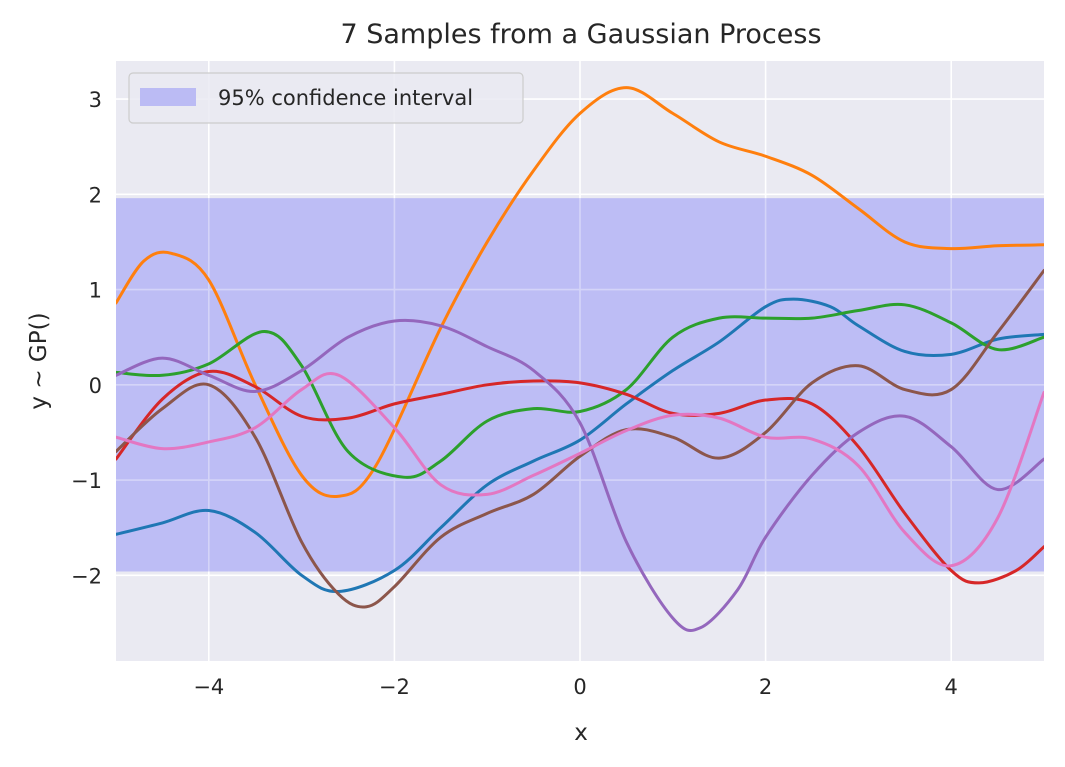  Describe the element at coordinates (95, 195) in the screenshot. I see `y-tick-label: 2` at that location.